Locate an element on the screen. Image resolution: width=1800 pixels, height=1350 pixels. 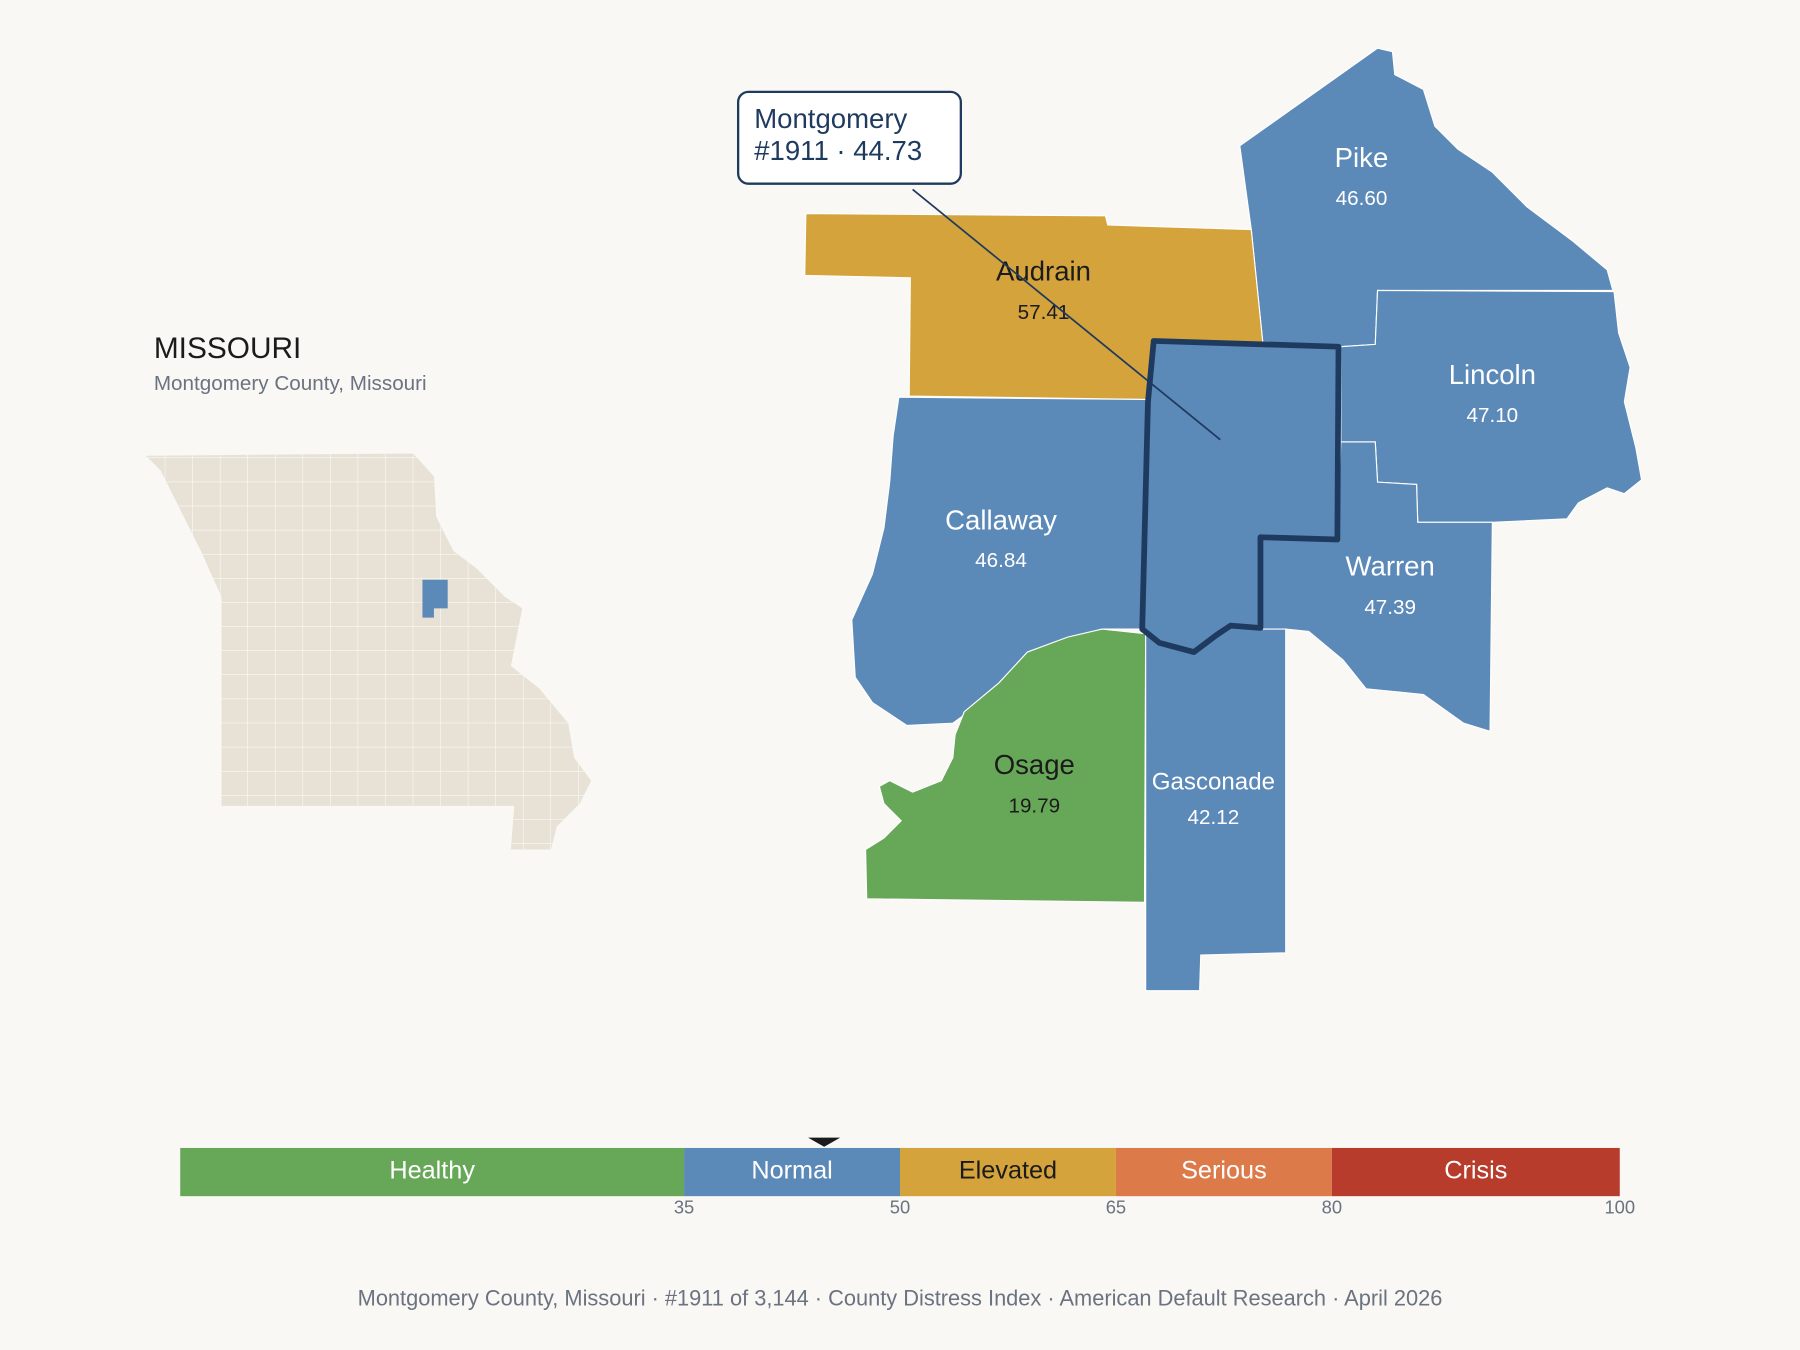
county-value: 47.10 is located at coordinates (1492, 415).